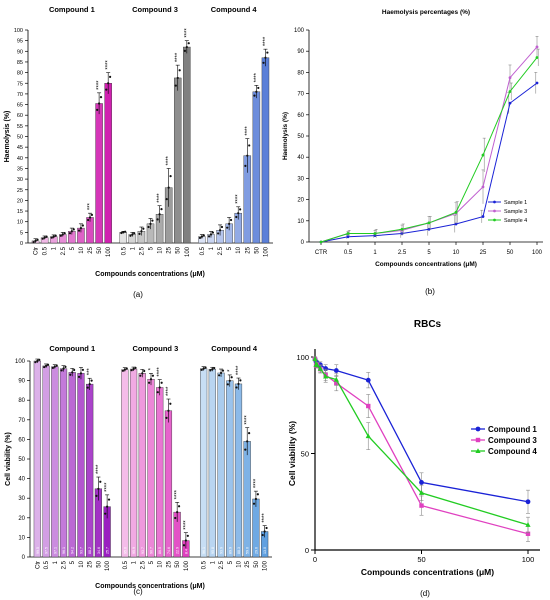  What do you see at coordinates (239, 550) in the screenshot?
I see `bar-value-label: 88.3` at bounding box center [239, 550].